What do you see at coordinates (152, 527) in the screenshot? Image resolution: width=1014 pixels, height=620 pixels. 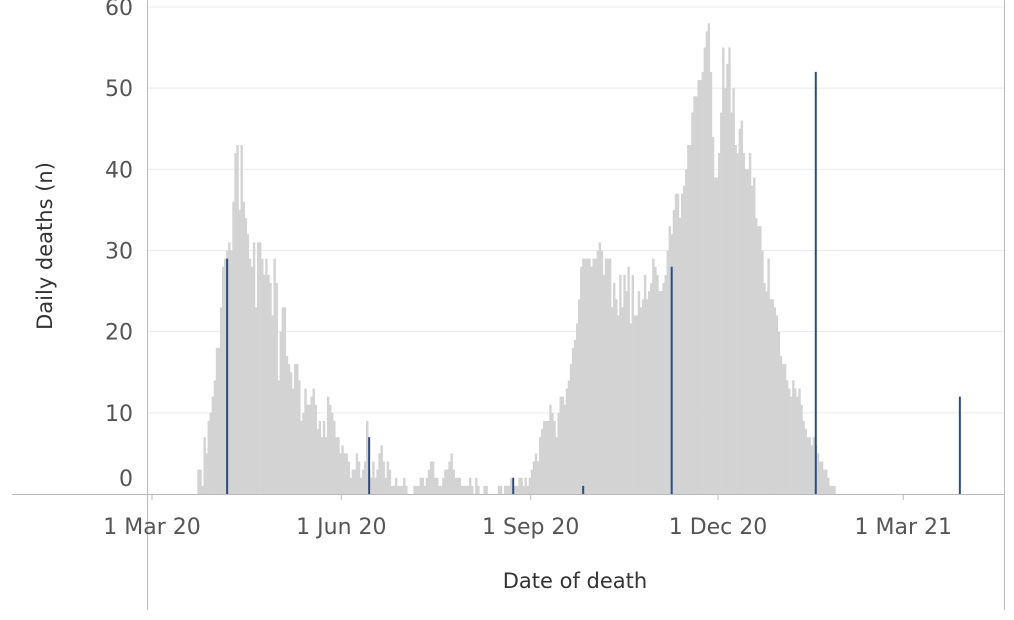 I see `x-tick-label: 1 Mar 20` at bounding box center [152, 527].